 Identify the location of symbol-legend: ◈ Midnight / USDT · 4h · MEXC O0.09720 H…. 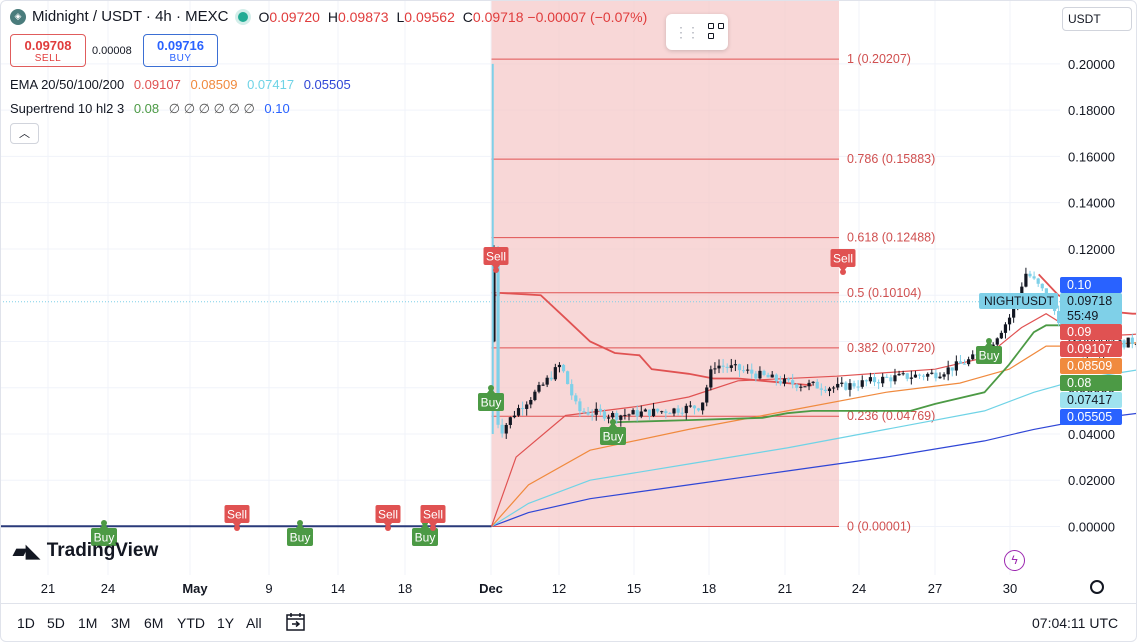
(330, 16).